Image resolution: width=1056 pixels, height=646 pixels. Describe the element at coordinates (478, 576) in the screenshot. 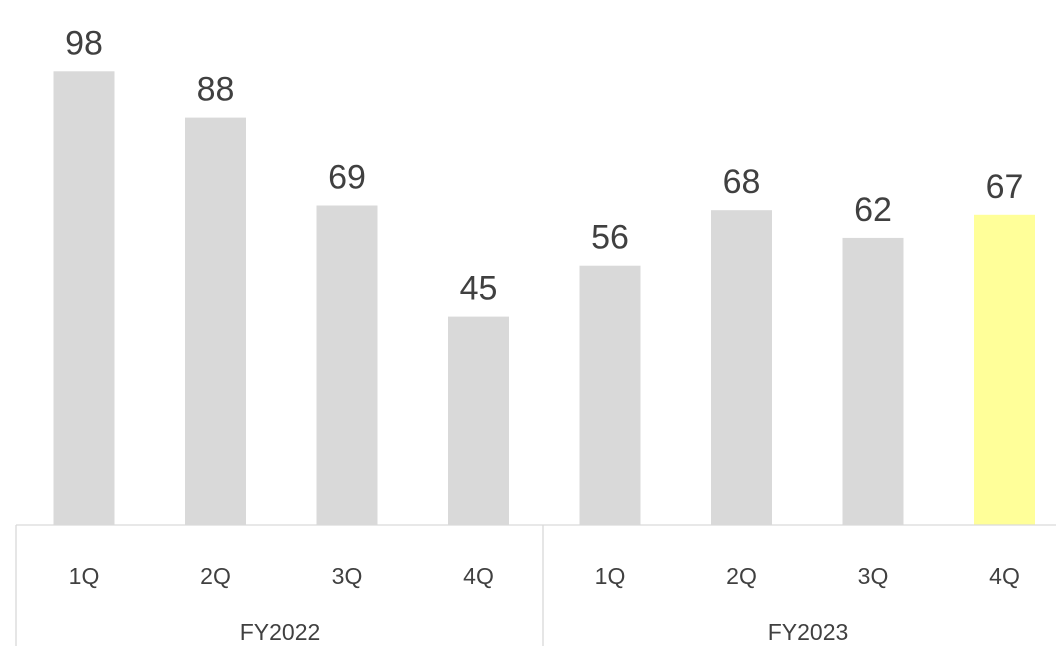

I see `category-label-3: 4Q` at that location.